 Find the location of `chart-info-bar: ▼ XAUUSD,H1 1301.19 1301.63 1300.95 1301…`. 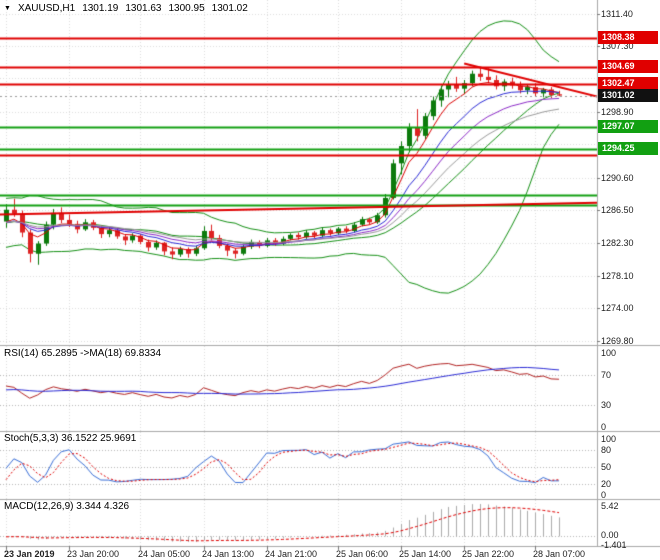

chart-info-bar: ▼ XAUUSD,H1 1301.19 1301.63 1300.95 1301… is located at coordinates (126, 8).